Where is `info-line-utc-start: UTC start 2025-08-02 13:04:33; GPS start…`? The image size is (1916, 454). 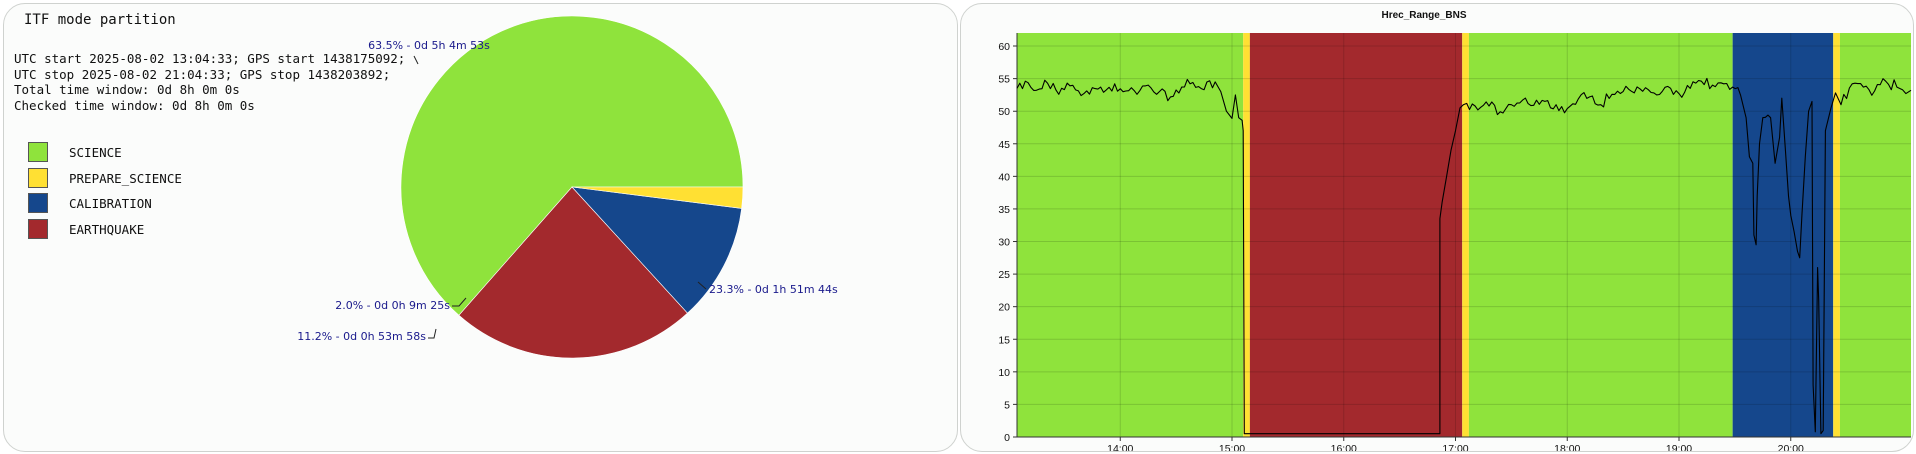
info-line-utc-start: UTC start 2025-08-02 13:04:33; GPS start… is located at coordinates (210, 58).